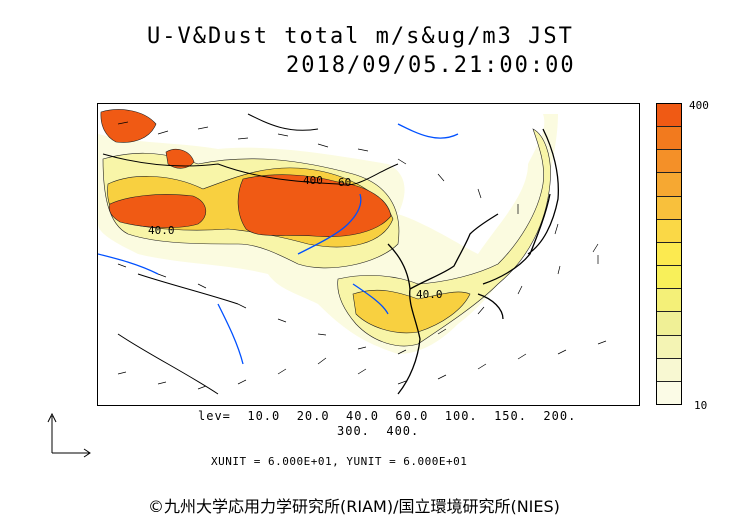 The image size is (752, 532). I want to click on levels-line2: 300. 400., so click(378, 431).